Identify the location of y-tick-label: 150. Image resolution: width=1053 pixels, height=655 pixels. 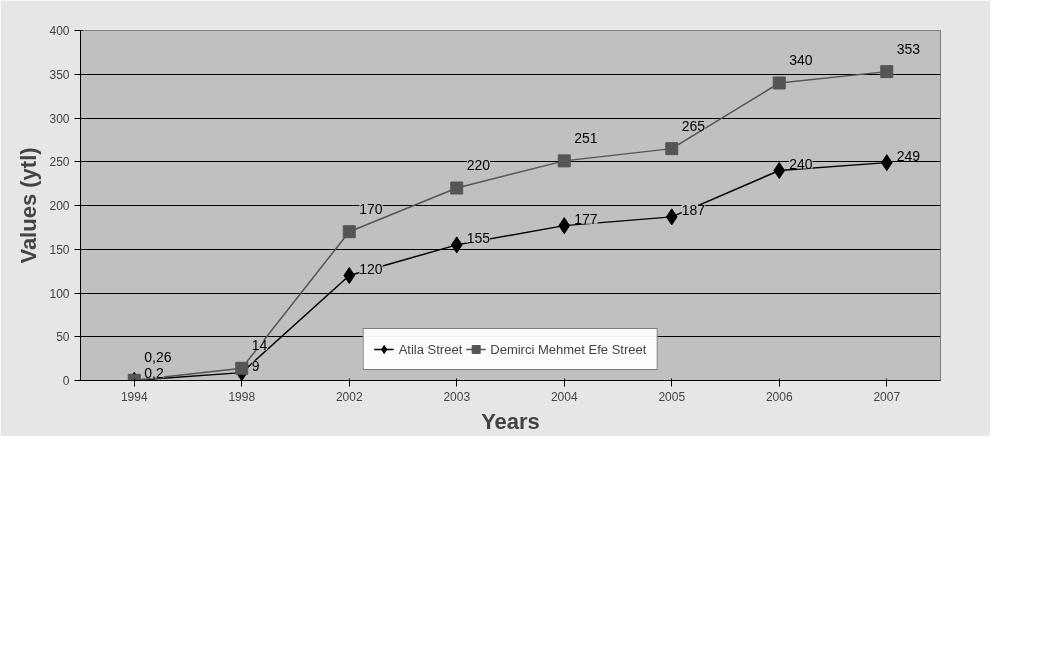
(59, 249).